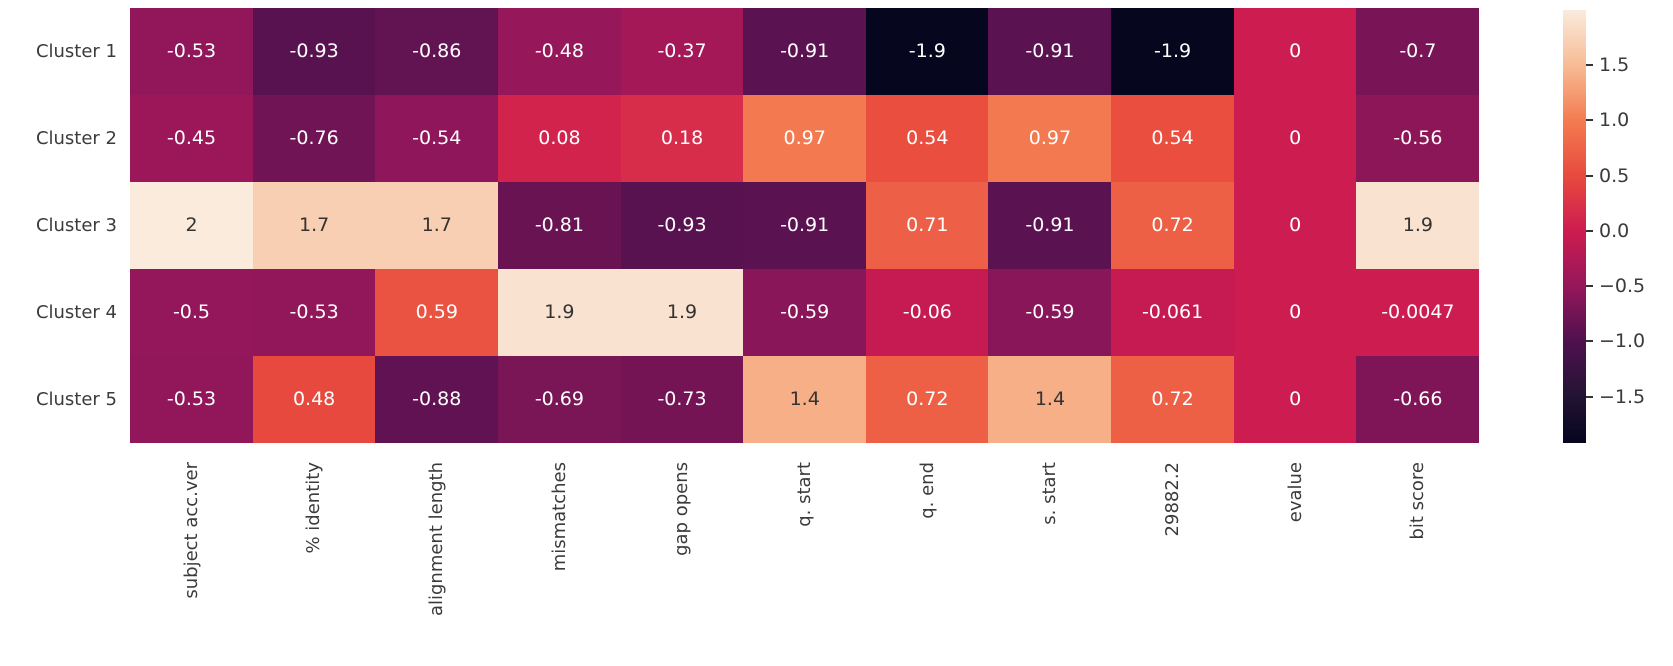 The width and height of the screenshot is (1673, 666). Describe the element at coordinates (682, 51) in the screenshot. I see `heatmap-cell: -0.37` at that location.